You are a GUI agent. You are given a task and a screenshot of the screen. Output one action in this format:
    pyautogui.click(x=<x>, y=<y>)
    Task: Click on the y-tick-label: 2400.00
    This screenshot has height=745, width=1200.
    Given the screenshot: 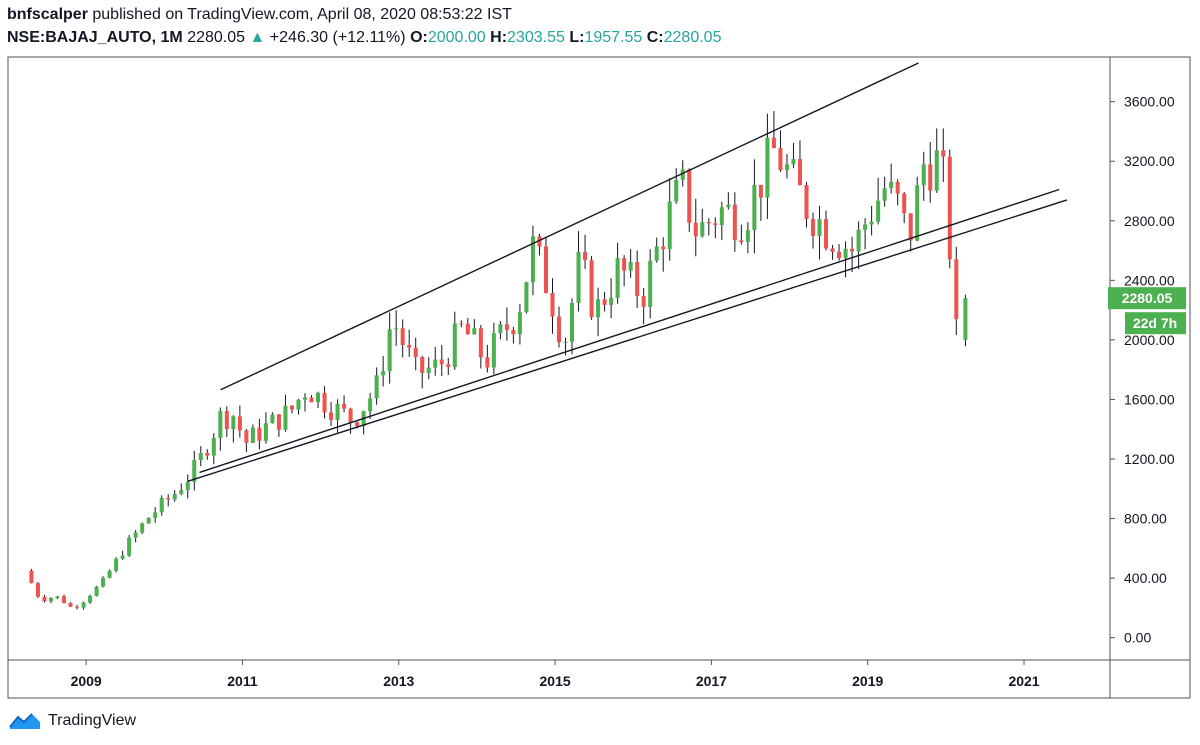 What is the action you would take?
    pyautogui.click(x=1149, y=280)
    